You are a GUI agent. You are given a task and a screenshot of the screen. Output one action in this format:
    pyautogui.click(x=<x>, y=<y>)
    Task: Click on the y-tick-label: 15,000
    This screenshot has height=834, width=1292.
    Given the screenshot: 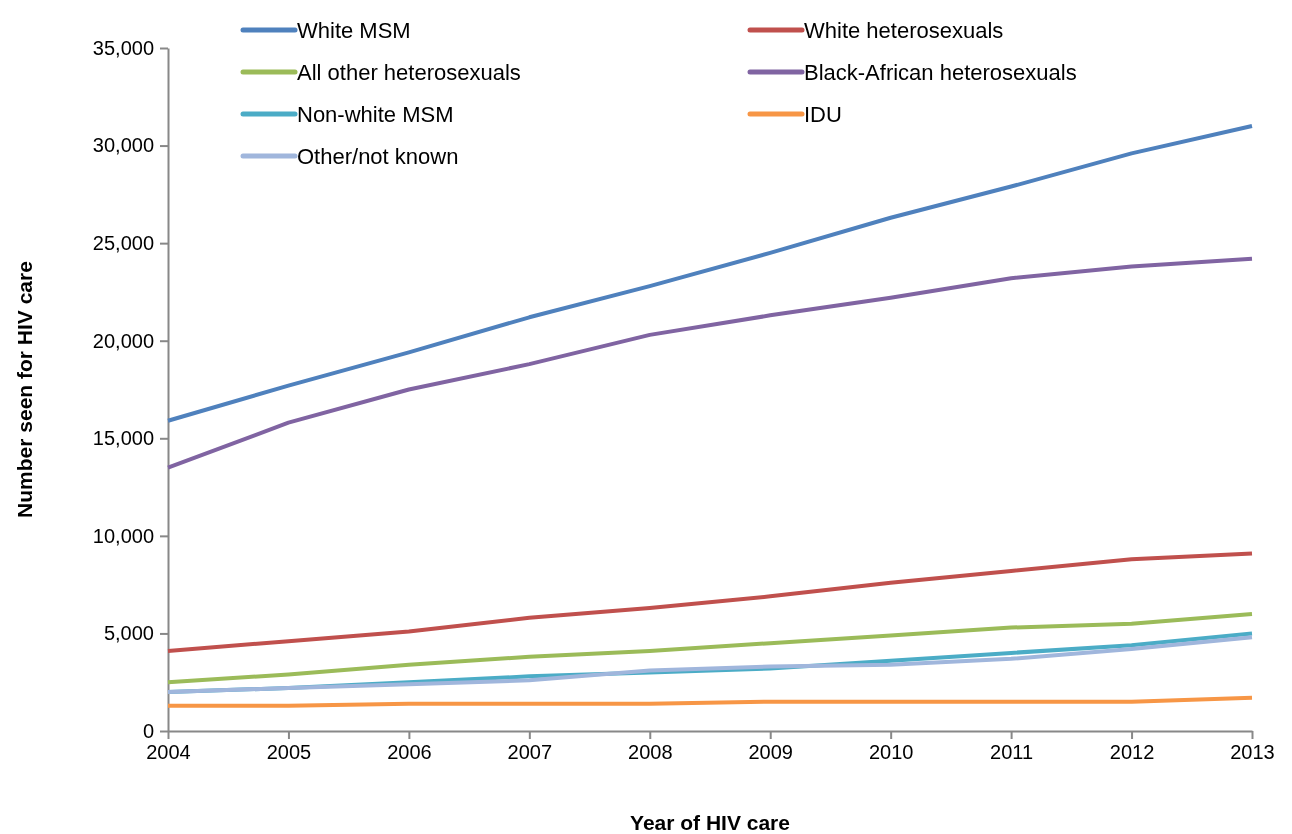 What is the action you would take?
    pyautogui.click(x=123, y=438)
    